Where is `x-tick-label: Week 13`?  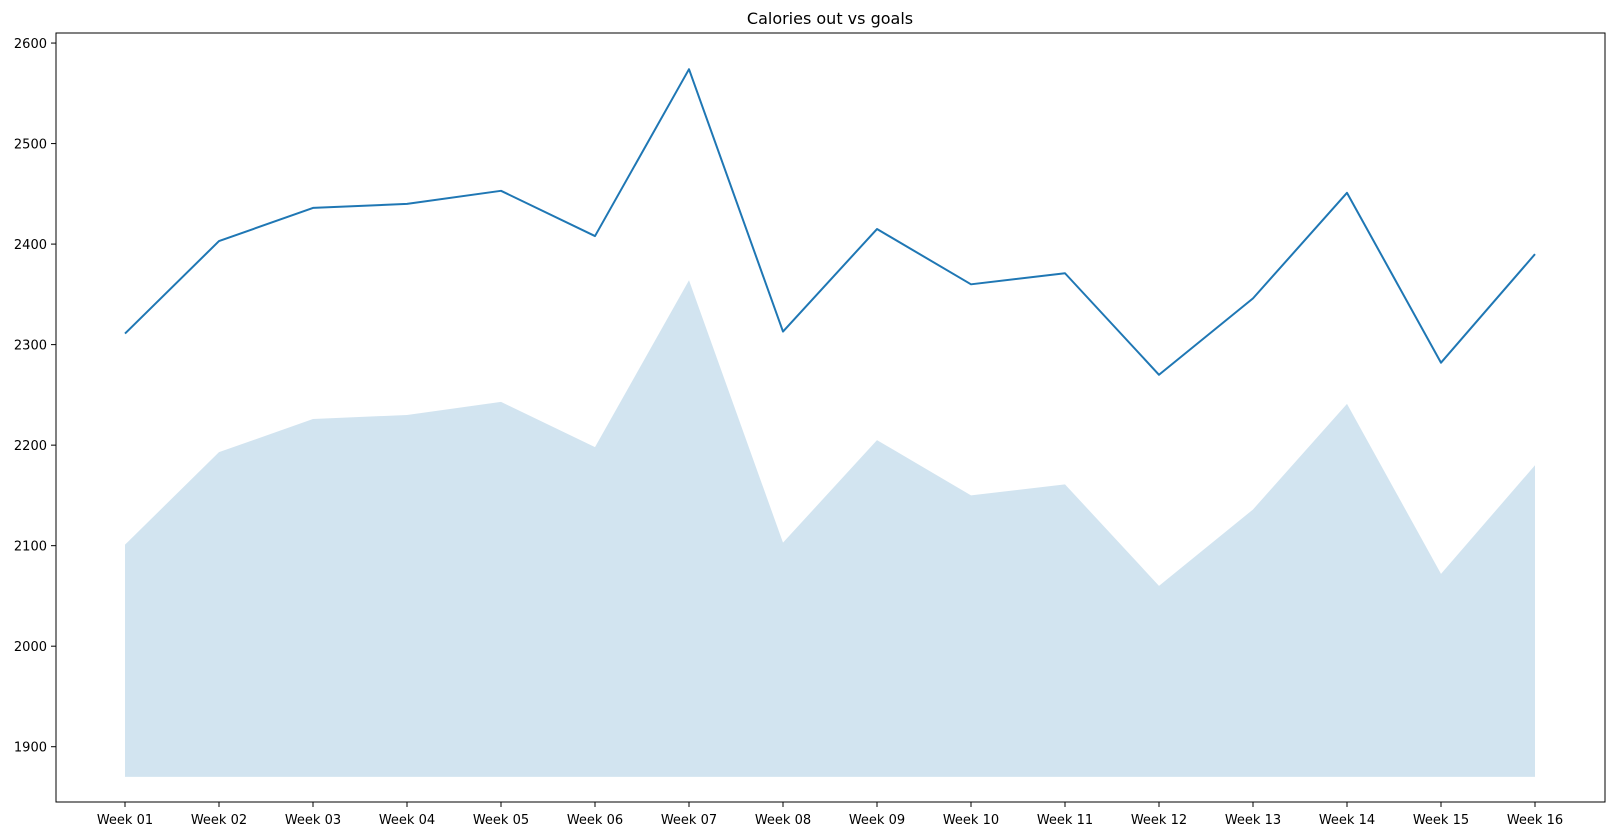
x-tick-label: Week 13 is located at coordinates (1253, 820).